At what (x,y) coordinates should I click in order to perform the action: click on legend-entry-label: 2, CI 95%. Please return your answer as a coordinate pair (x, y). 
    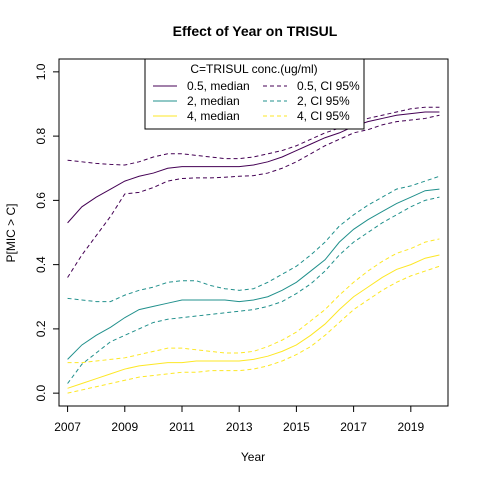
    Looking at the image, I should click on (323, 101).